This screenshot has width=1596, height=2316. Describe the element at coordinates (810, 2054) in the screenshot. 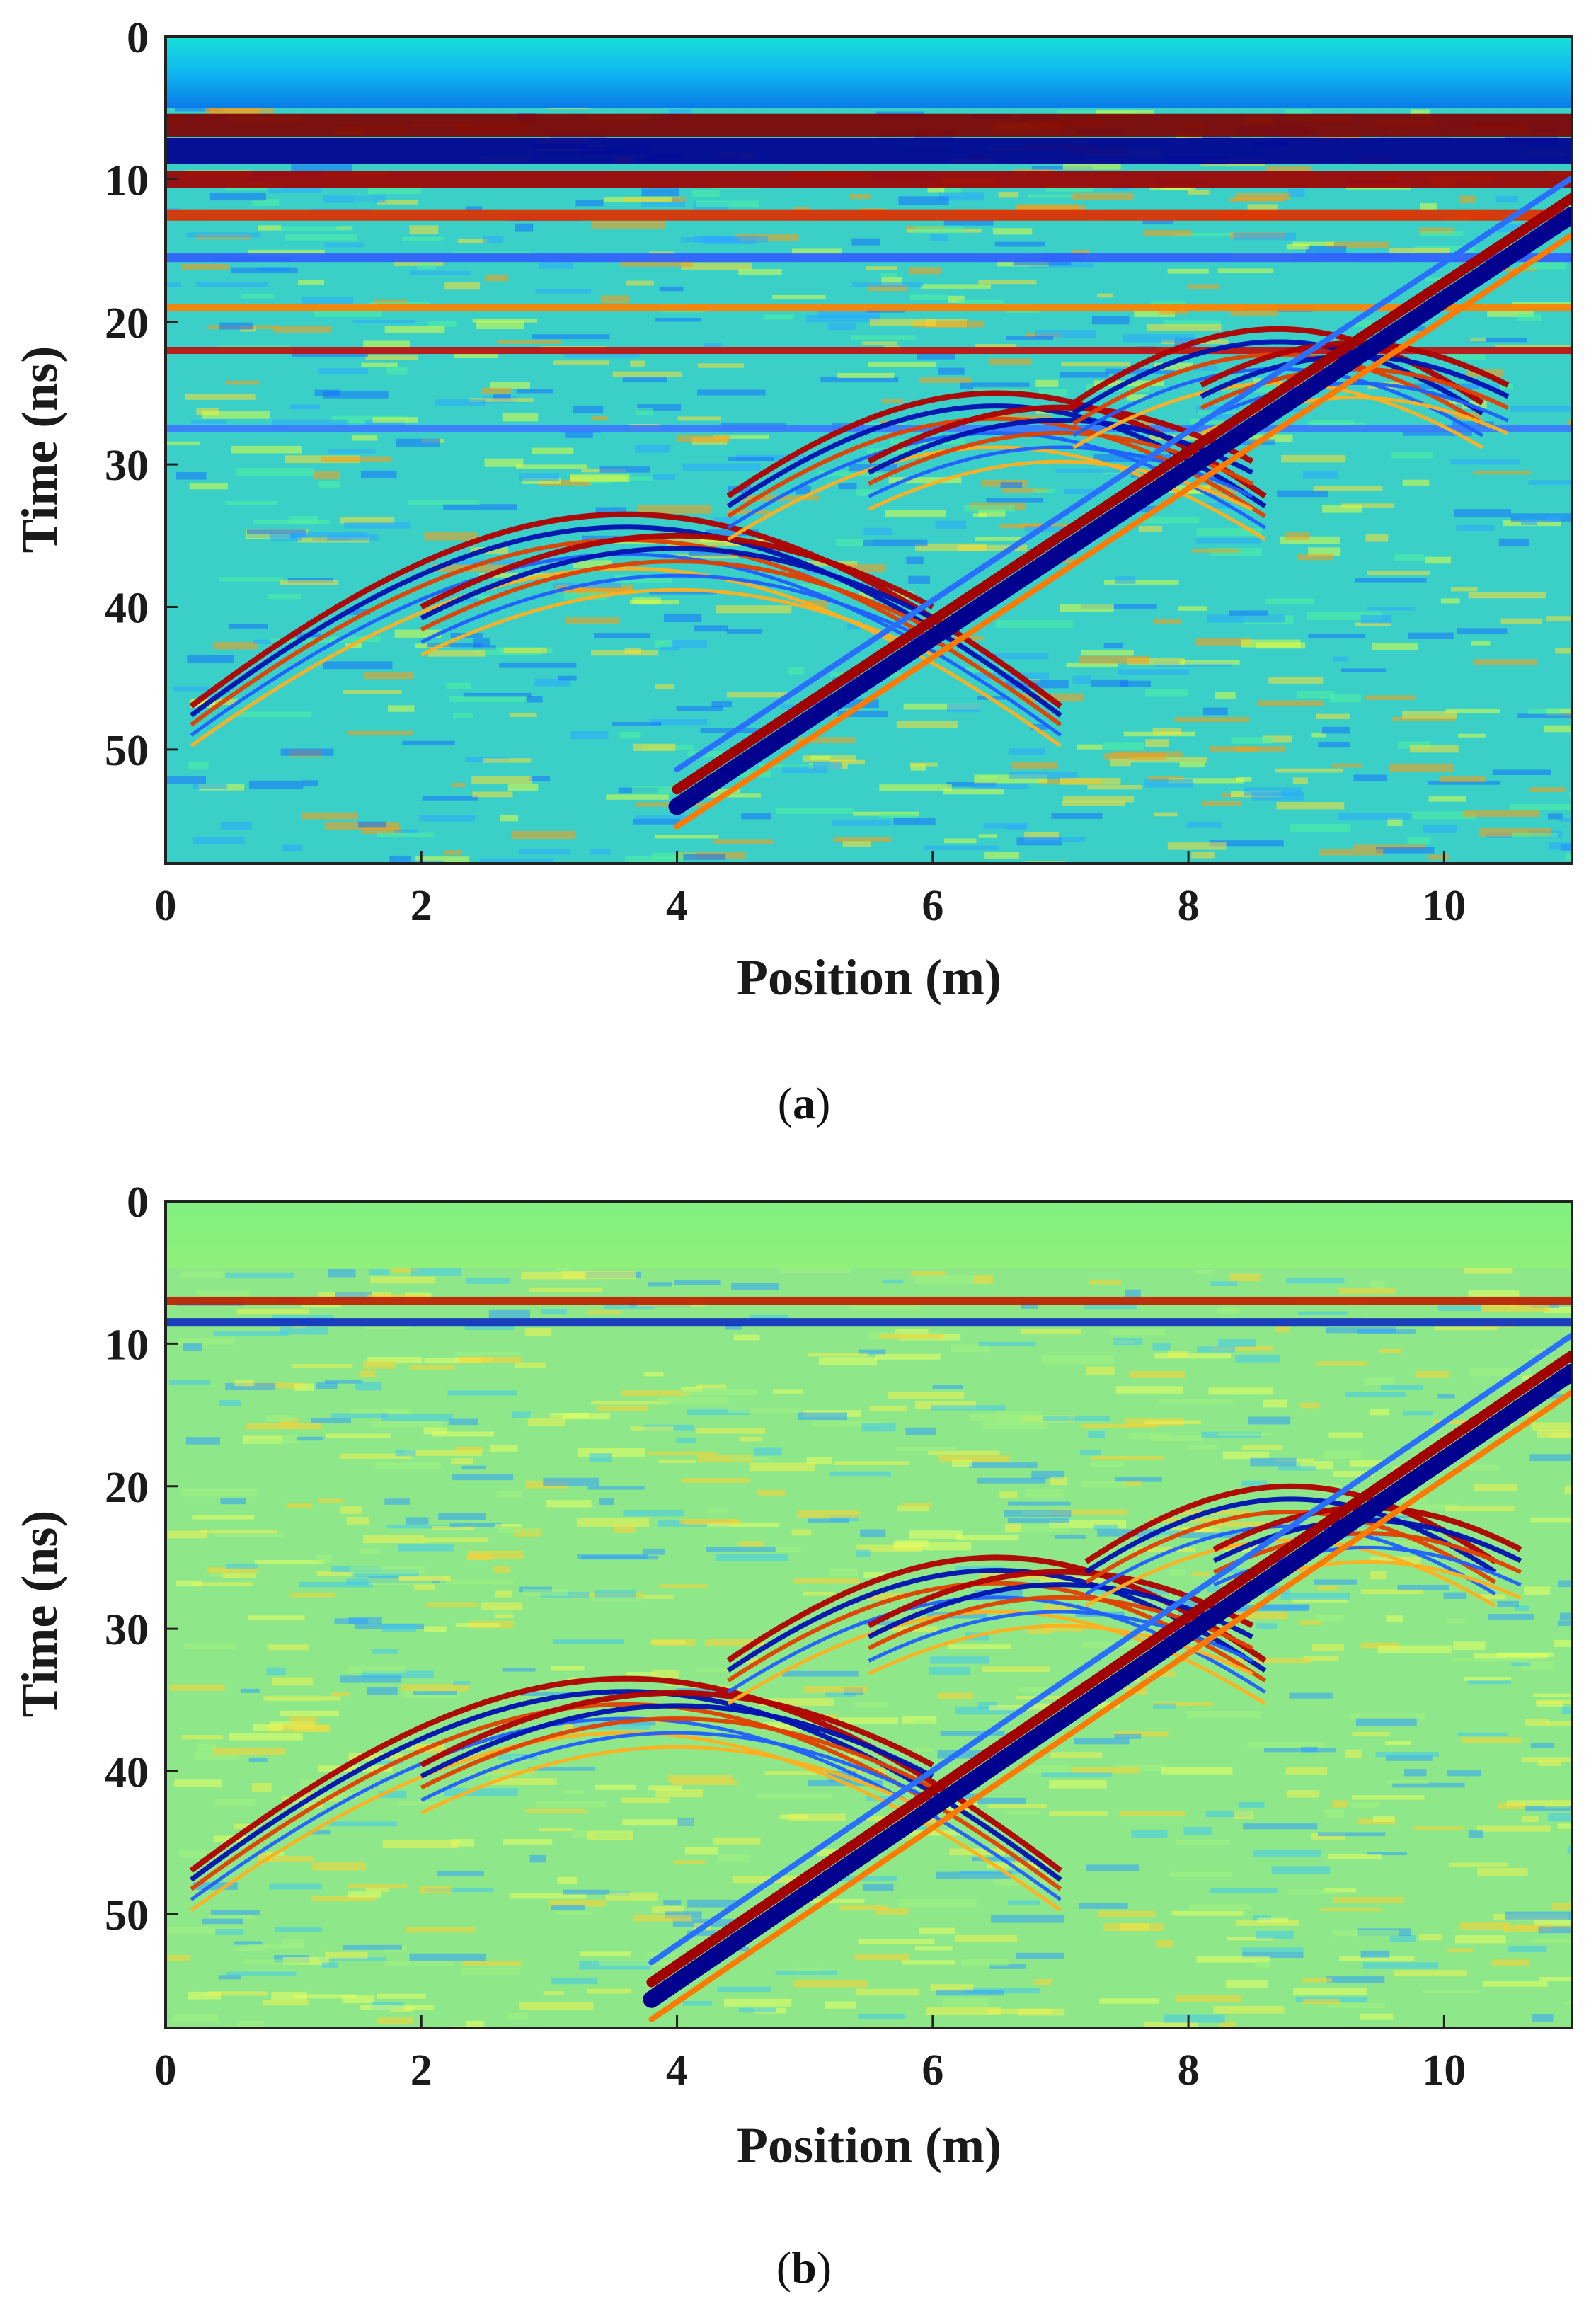

I see `x-ticks-b: 0 2 4 6 8 10` at that location.